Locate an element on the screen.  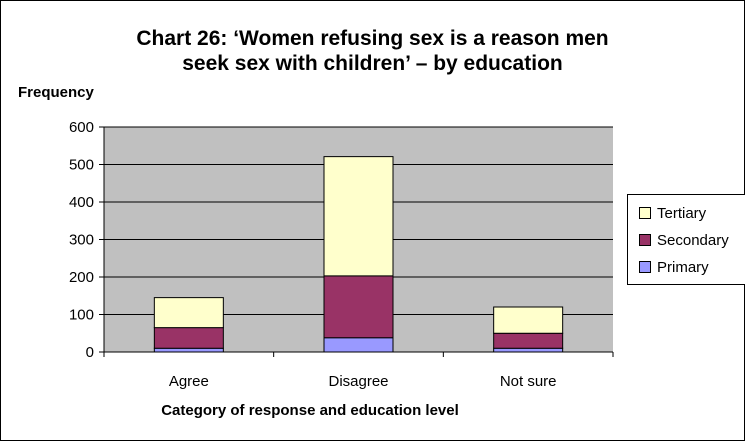
y-tick-label: 300 is located at coordinates (81, 240).